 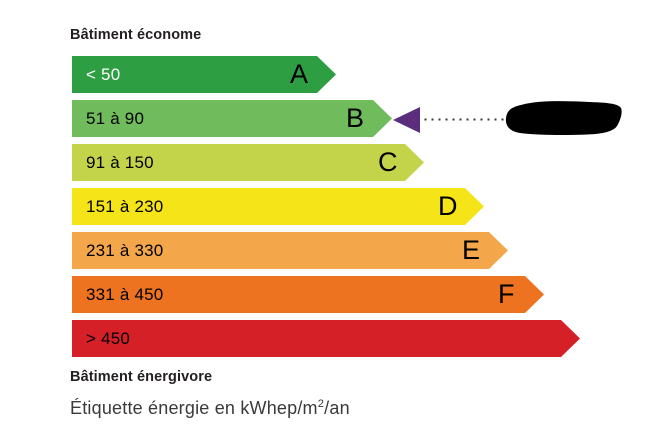 I want to click on energy-band-arrow-g, so click(x=326, y=338).